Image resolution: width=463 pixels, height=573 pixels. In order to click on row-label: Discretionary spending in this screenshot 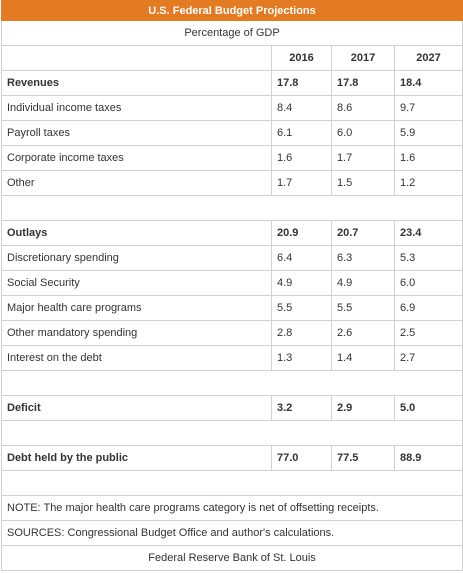, I will do `click(136, 258)`.